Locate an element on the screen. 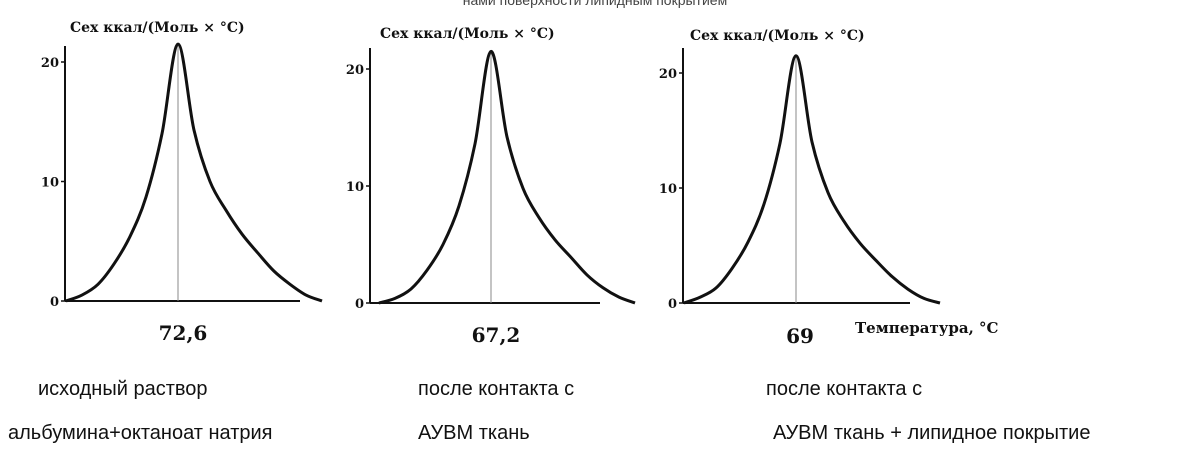 This screenshot has width=1190, height=449. caption-1-line-2: альбумина+октаноат натрия is located at coordinates (140, 433).